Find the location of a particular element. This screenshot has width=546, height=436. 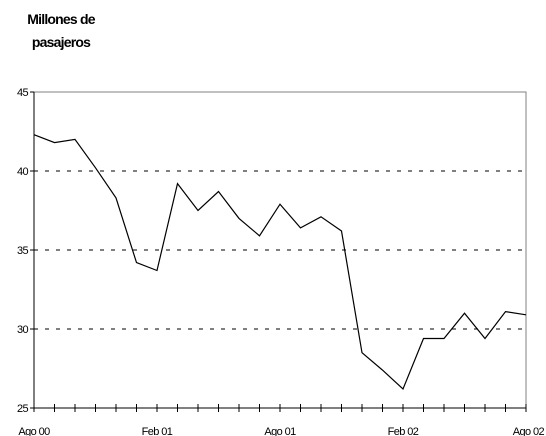

y-tick-label: 35 is located at coordinates (23, 251).